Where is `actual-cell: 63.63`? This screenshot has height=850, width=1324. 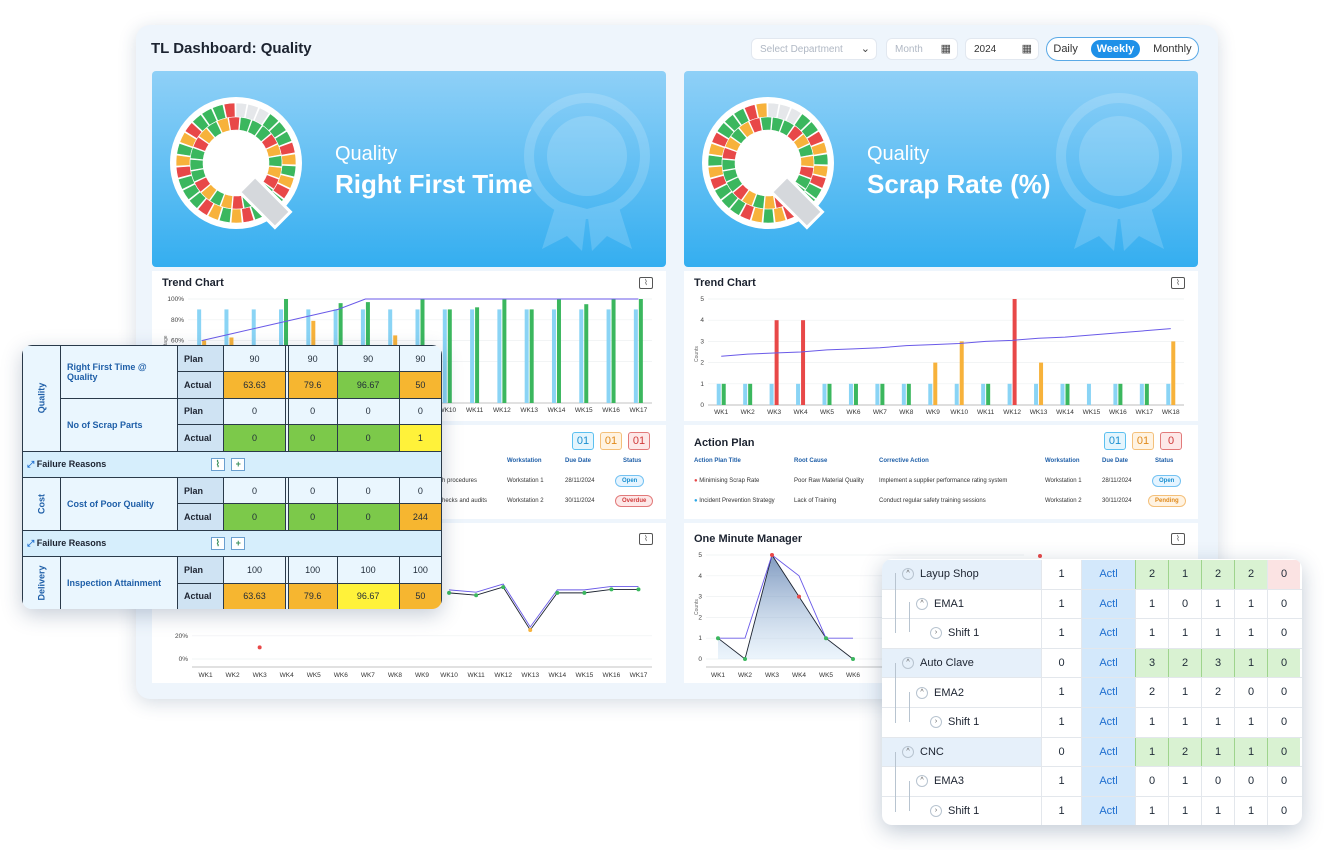
actual-cell: 63.63 is located at coordinates (254, 595).